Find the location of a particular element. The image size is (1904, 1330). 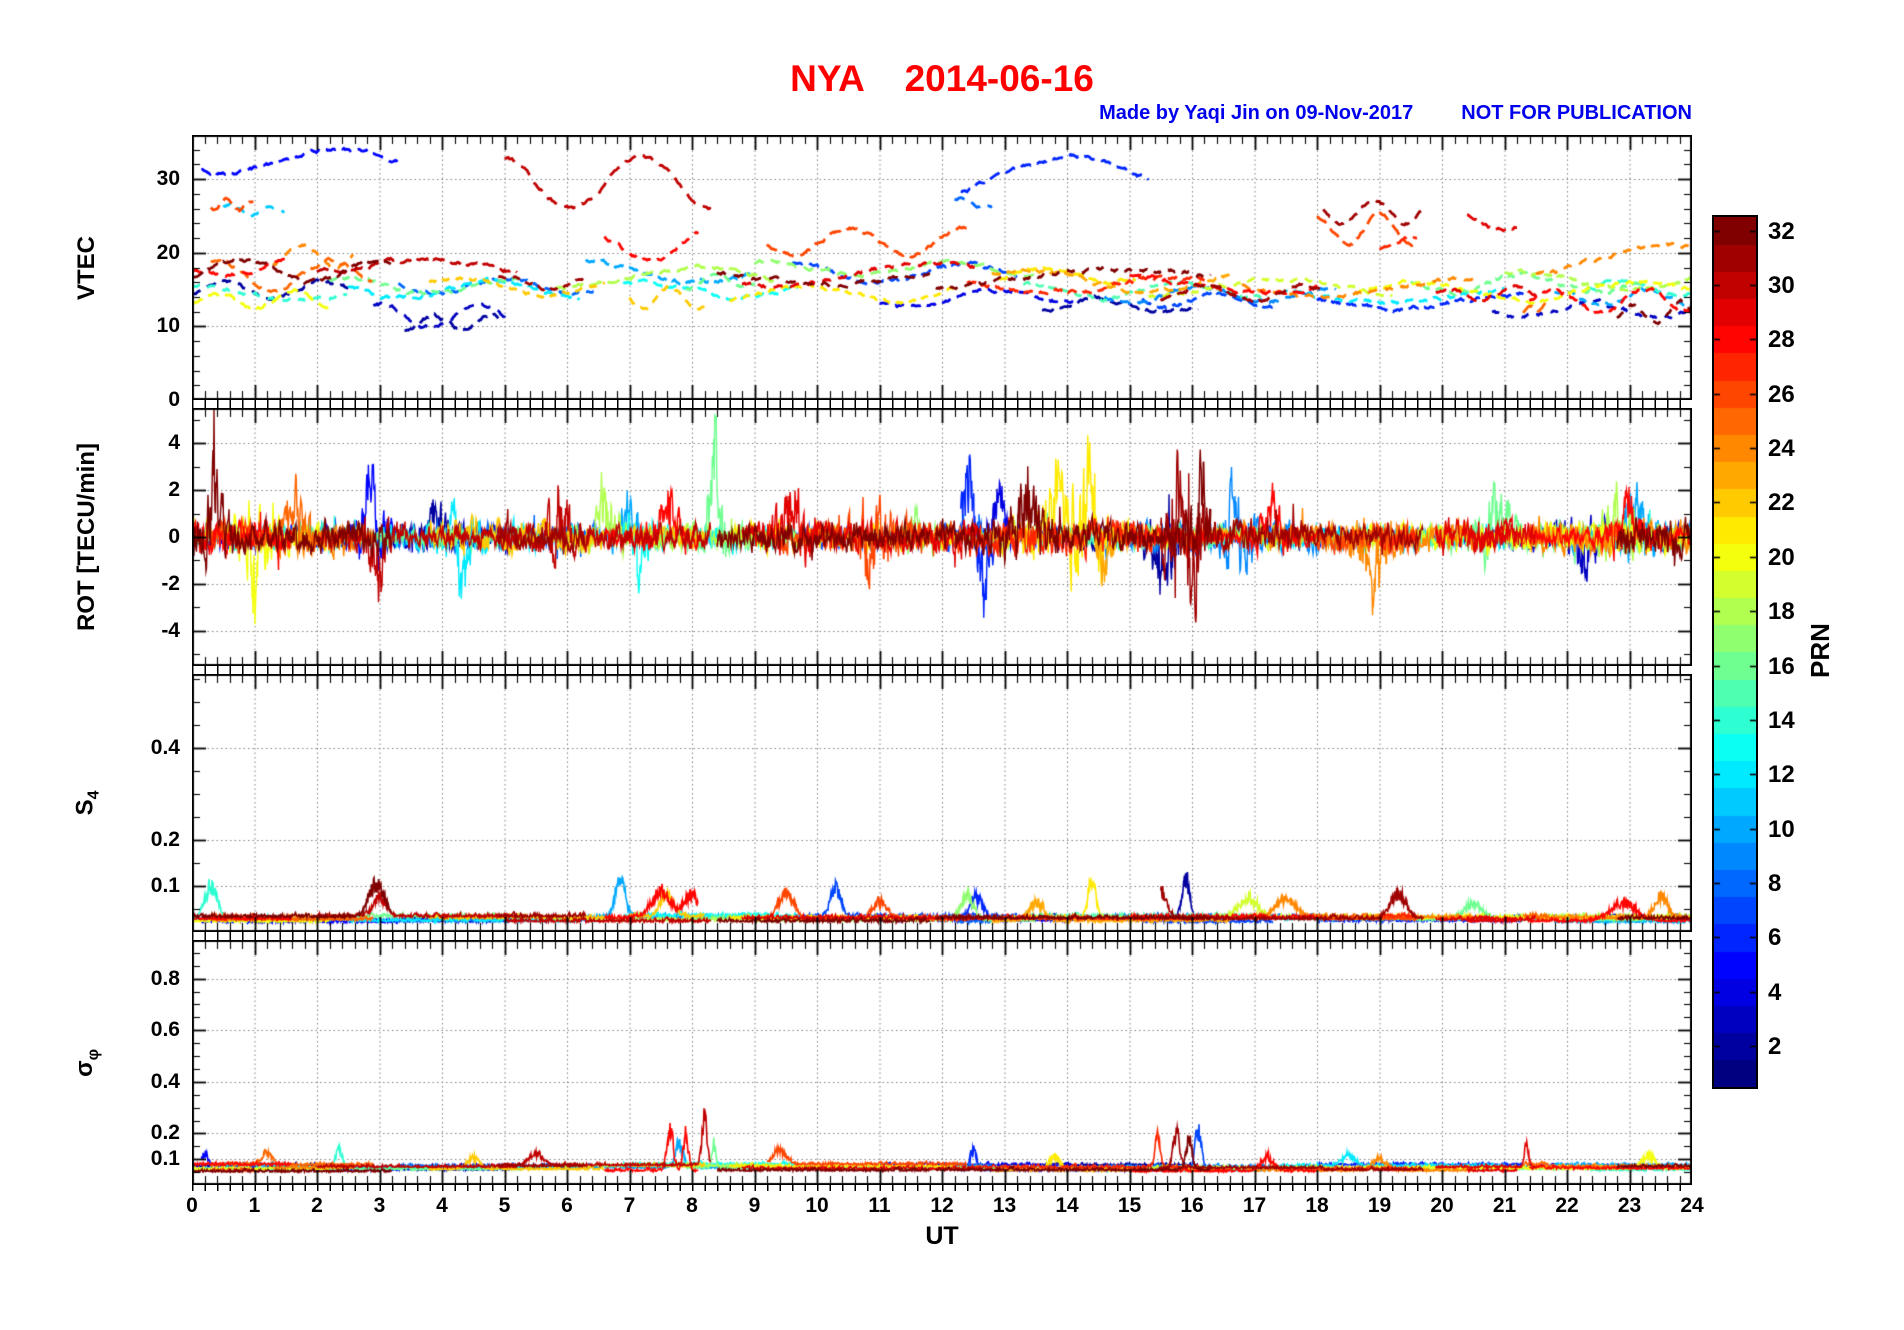

x-tick-label: 23 is located at coordinates (1629, 1205).